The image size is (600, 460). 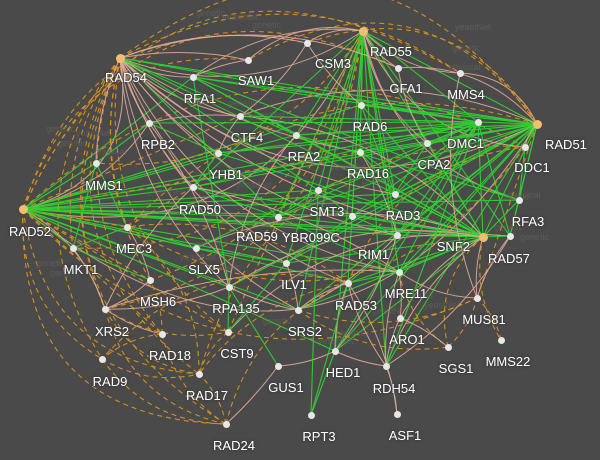 I want to click on graph-node-mms1, so click(x=96, y=163).